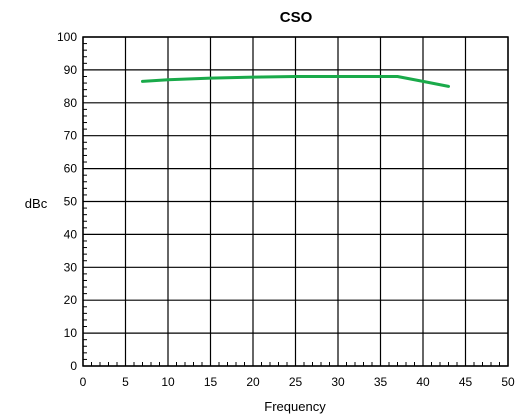 The width and height of the screenshot is (516, 419). What do you see at coordinates (296, 17) in the screenshot?
I see `chart-title: CSO` at bounding box center [296, 17].